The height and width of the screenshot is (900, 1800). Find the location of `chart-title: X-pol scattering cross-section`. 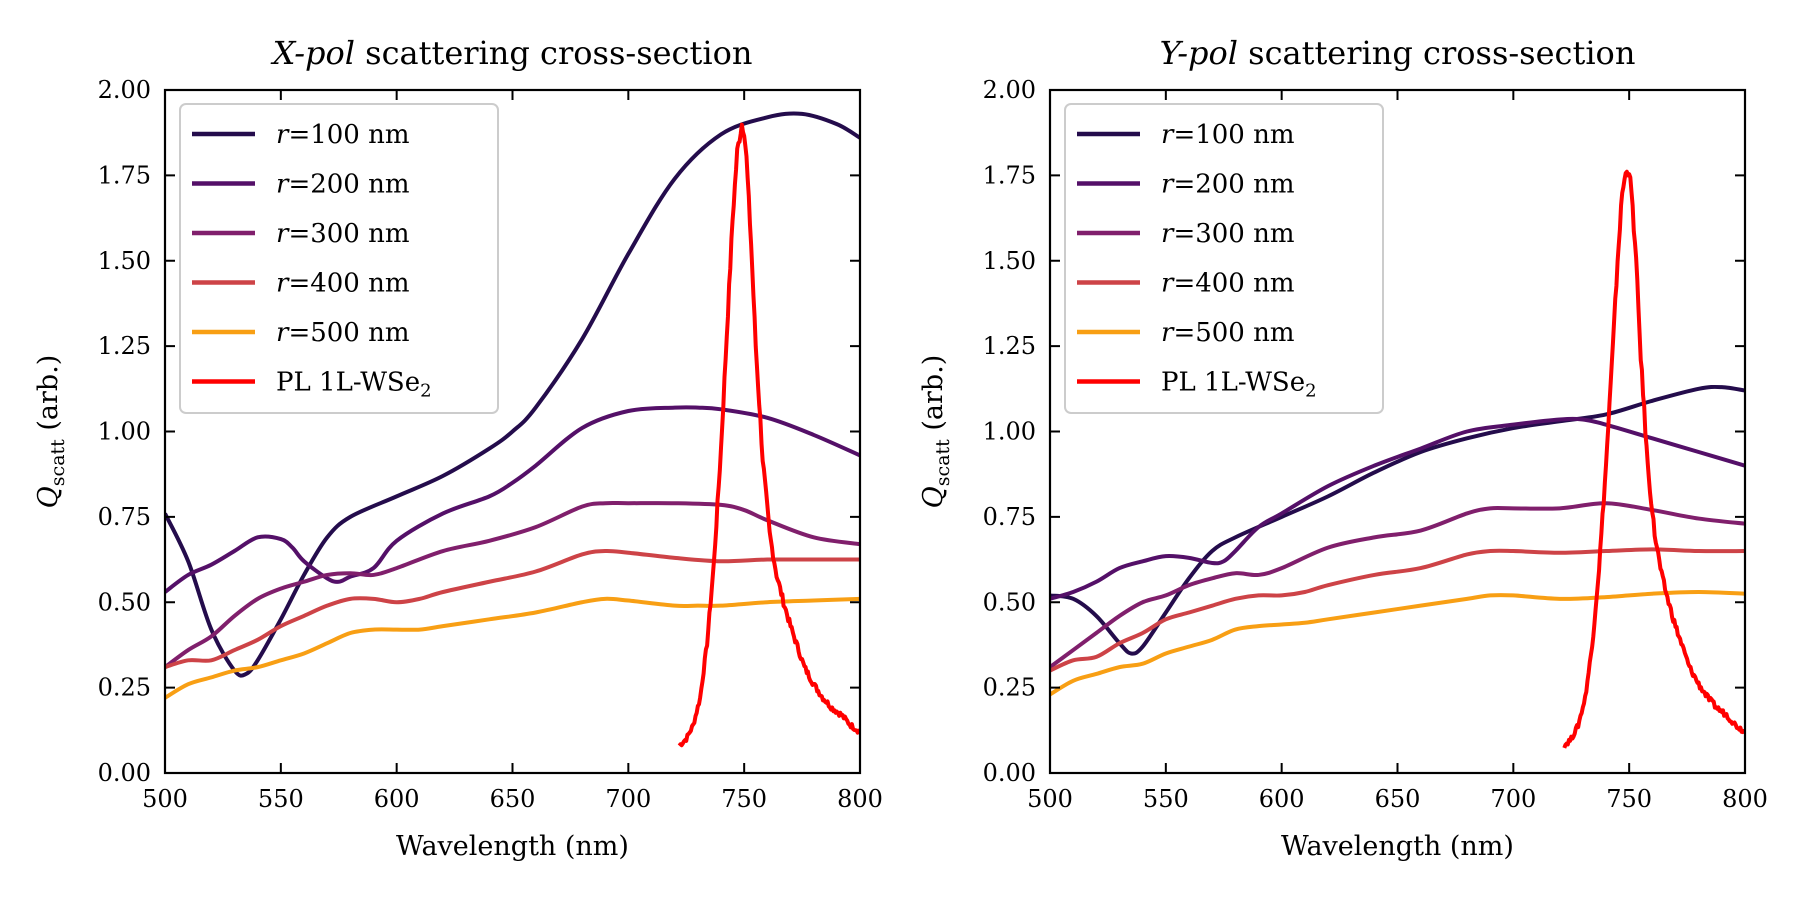

chart-title: X-pol scattering cross-section is located at coordinates (511, 53).